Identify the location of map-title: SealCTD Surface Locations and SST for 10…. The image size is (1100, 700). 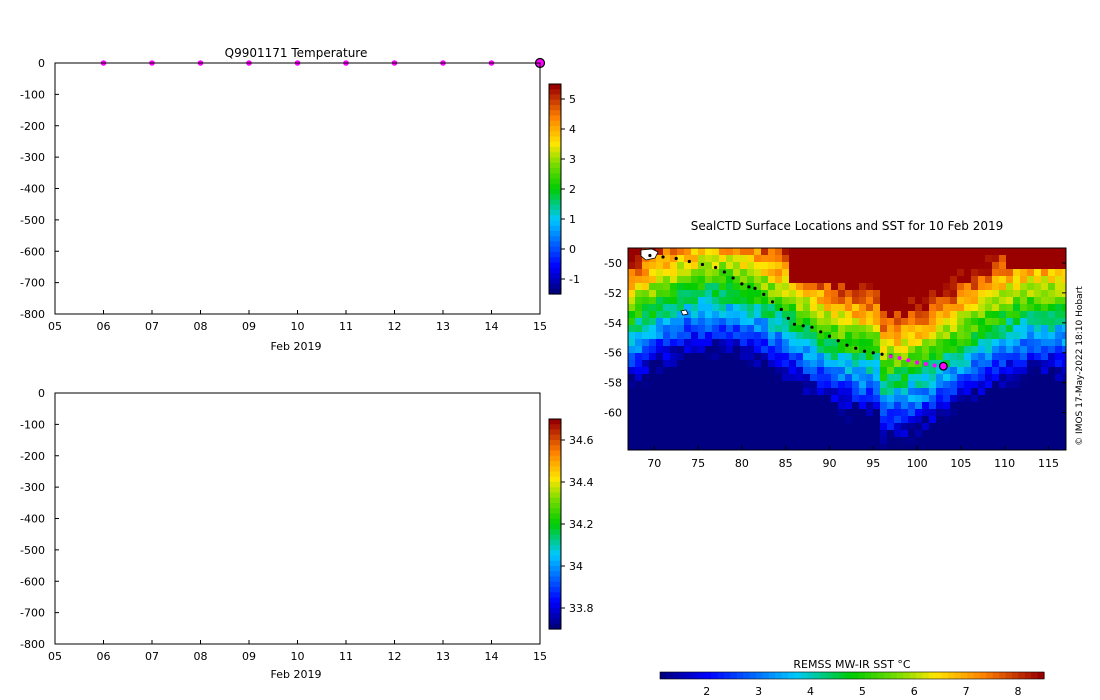
(847, 226).